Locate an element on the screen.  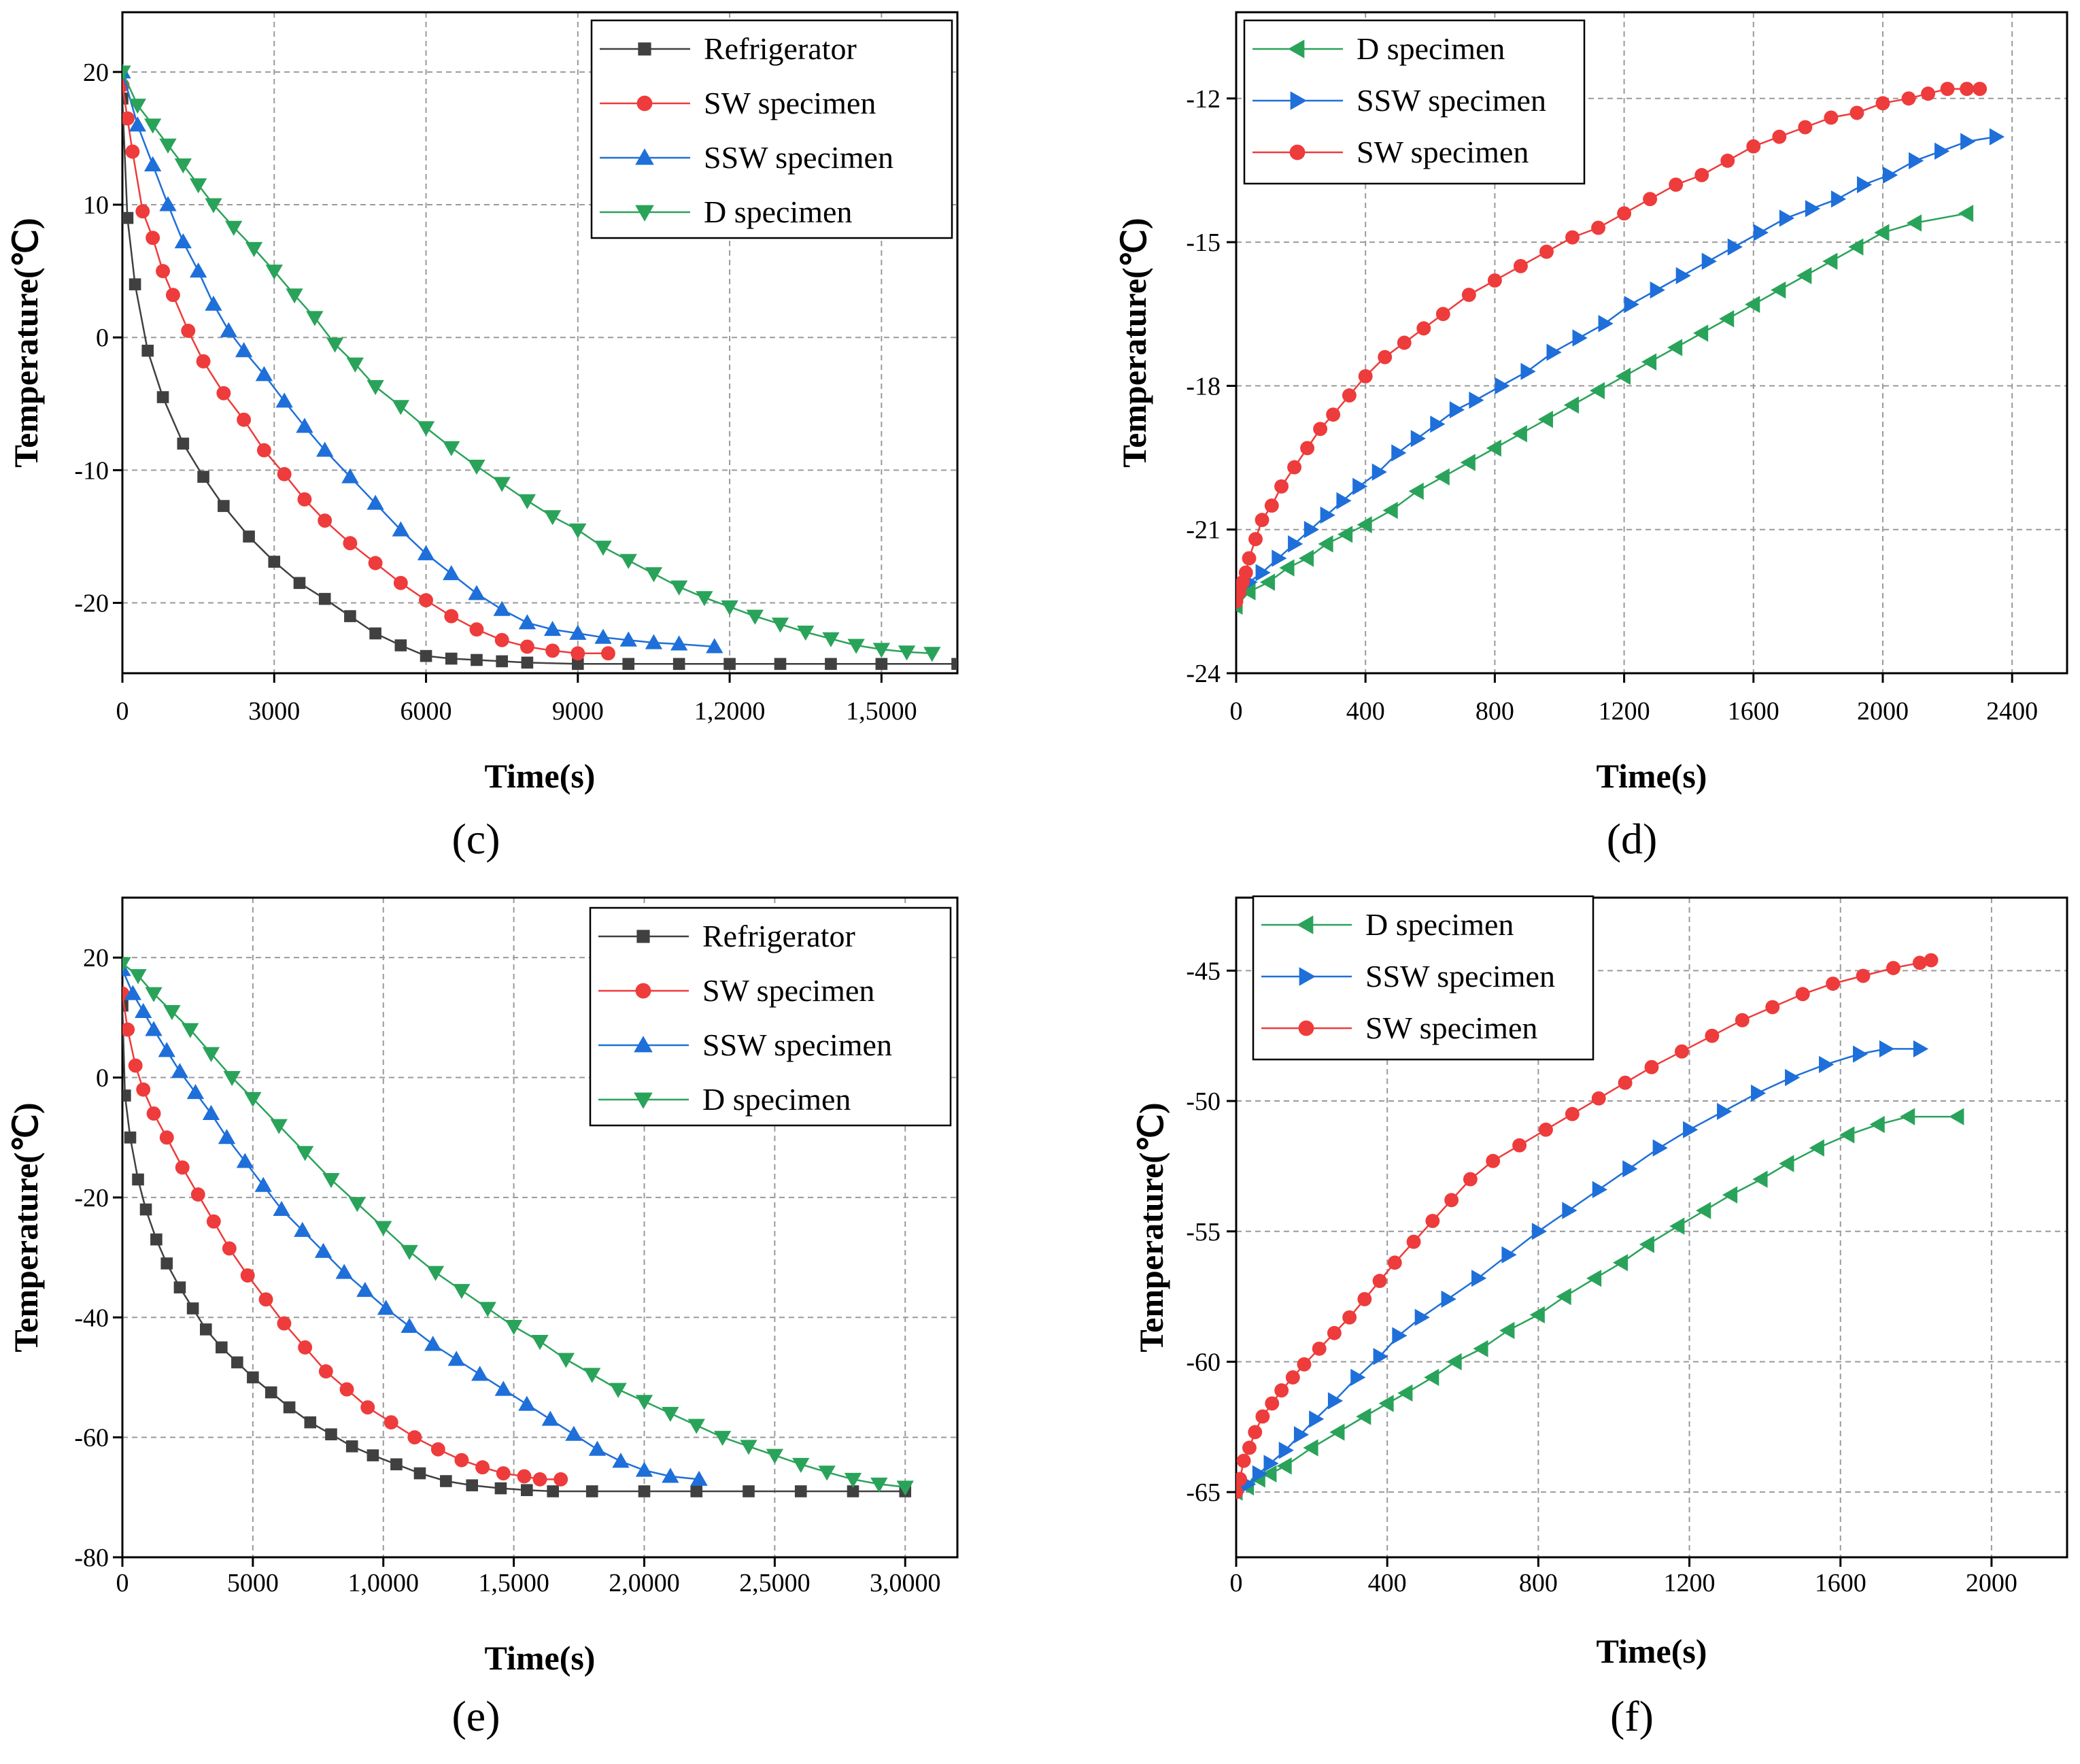
panel-c-x-tick-label: 1,5000 is located at coordinates (881, 712).